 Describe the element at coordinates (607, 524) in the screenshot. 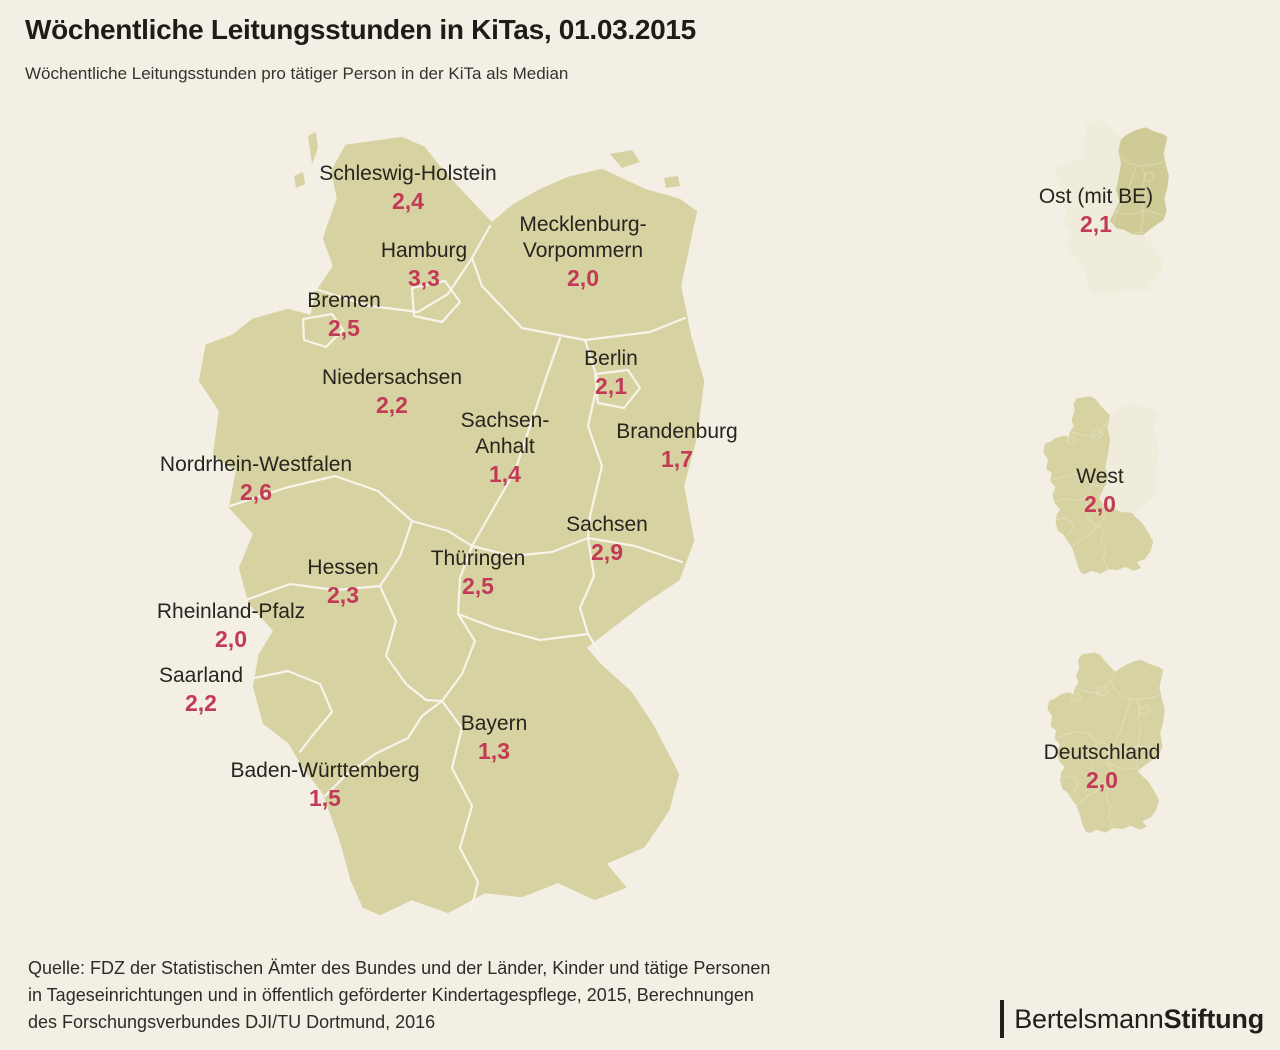

I see `state-name: Sachsen` at that location.